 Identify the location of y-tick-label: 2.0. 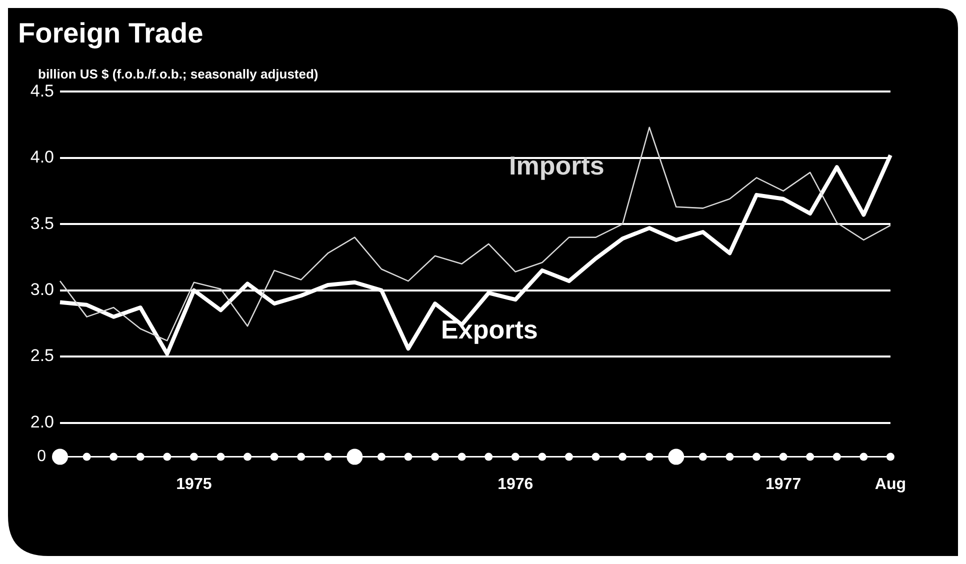
(42, 422).